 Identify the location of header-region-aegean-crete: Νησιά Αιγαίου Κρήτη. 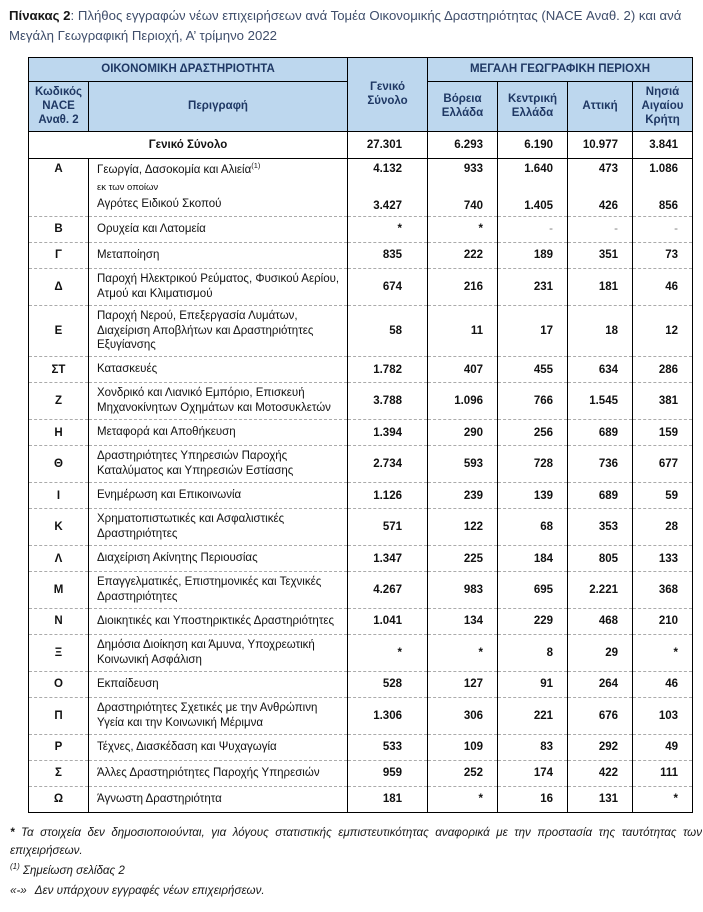
(662, 106).